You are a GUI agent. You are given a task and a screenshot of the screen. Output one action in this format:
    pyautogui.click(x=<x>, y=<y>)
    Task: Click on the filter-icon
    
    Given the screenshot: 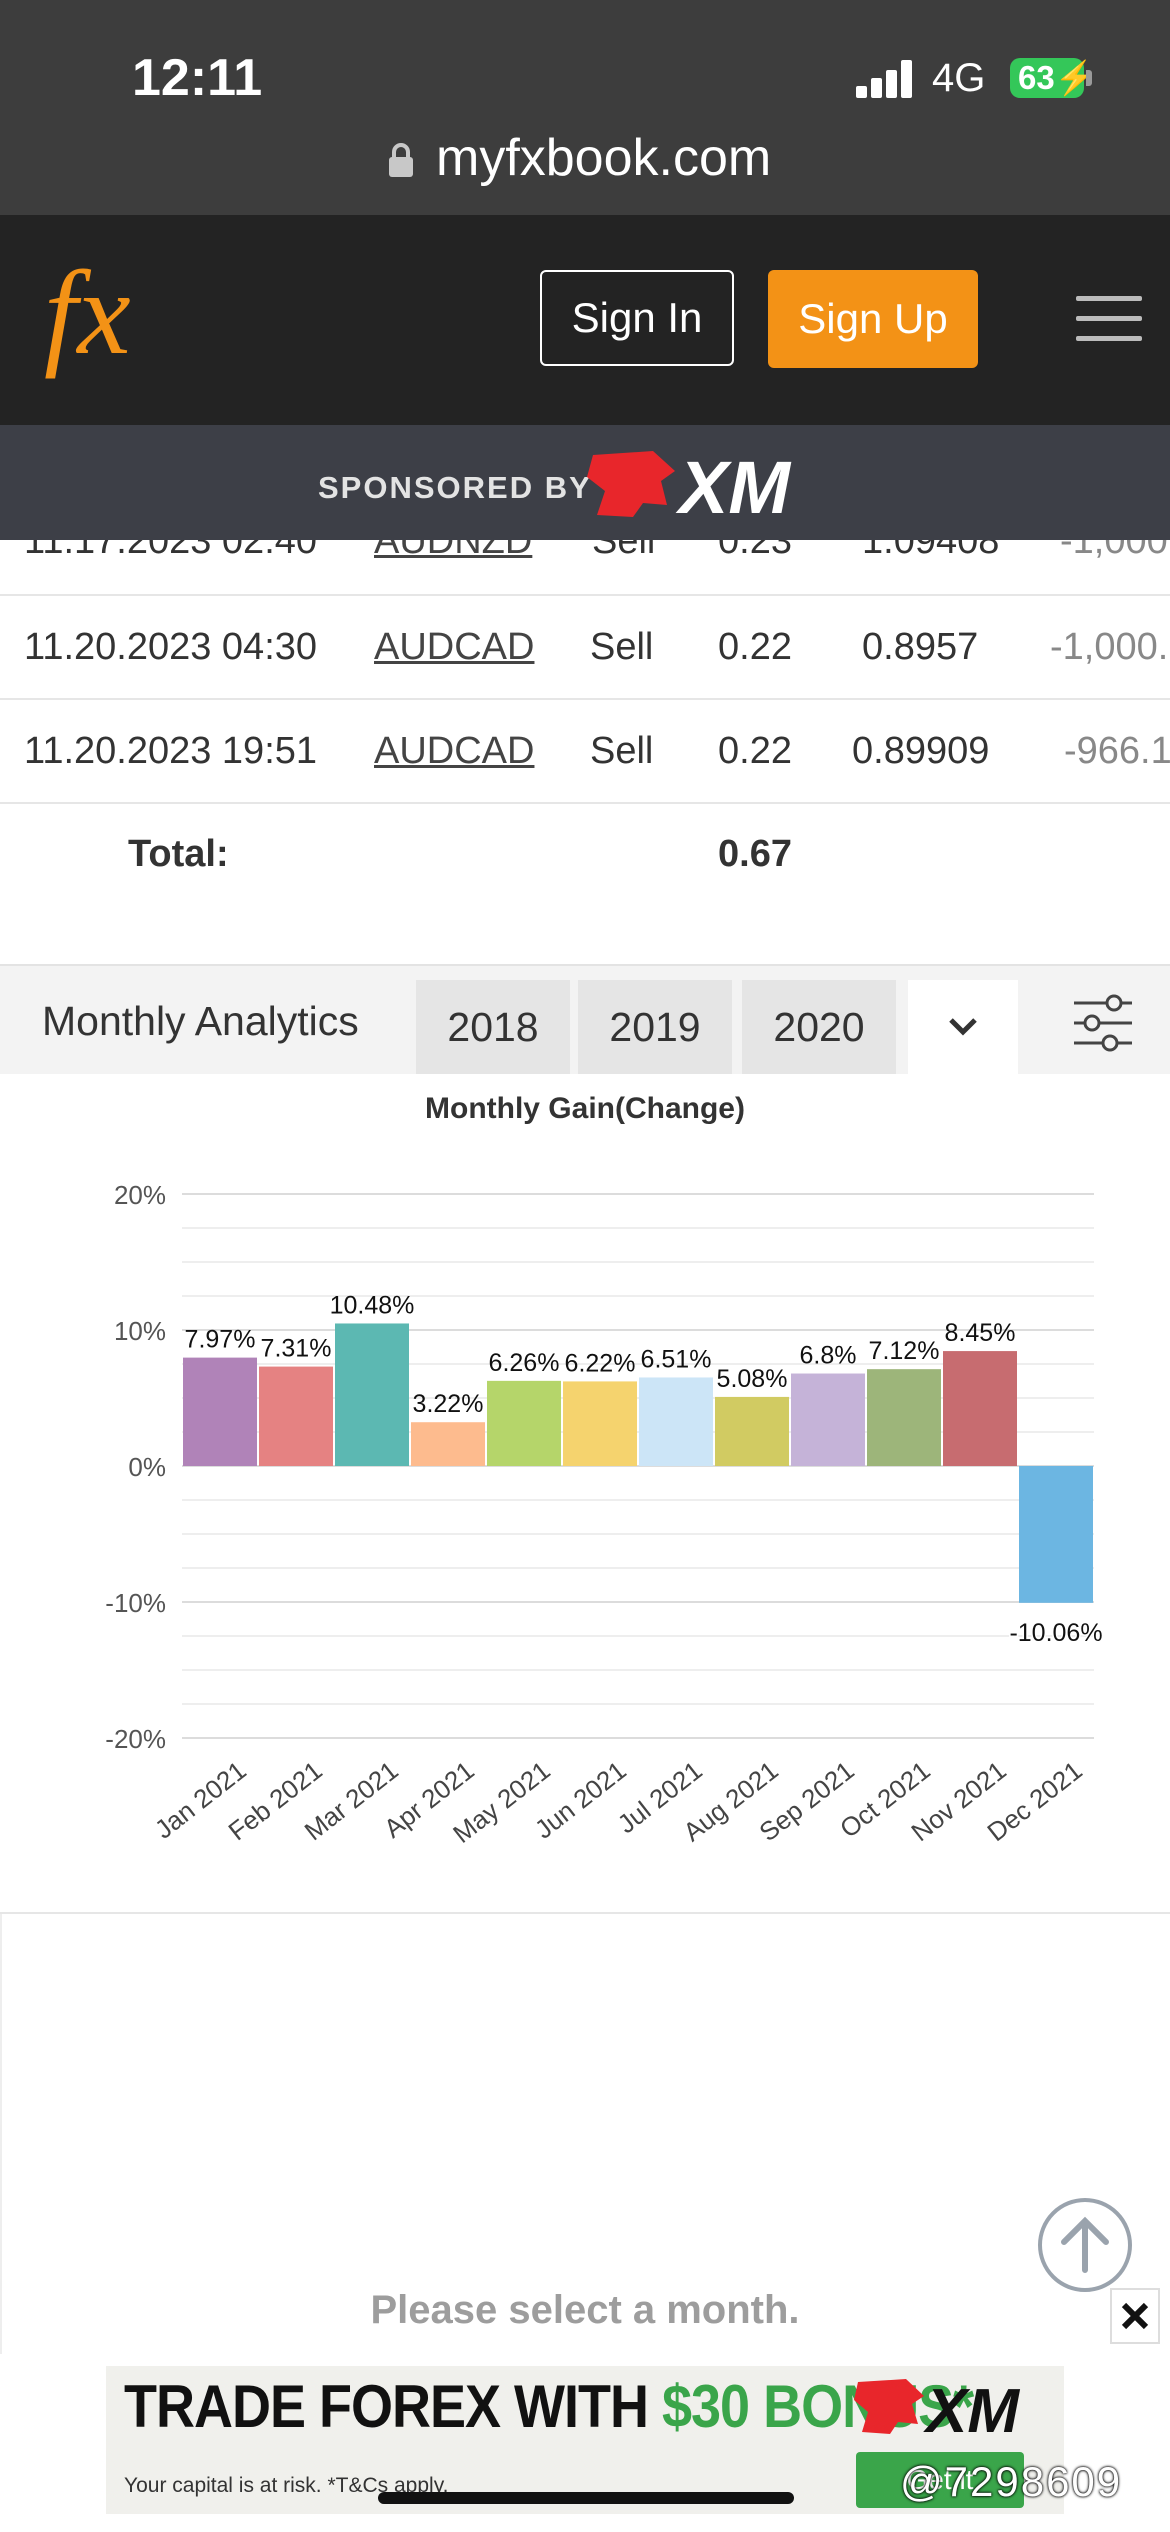 What is the action you would take?
    pyautogui.click(x=1103, y=1023)
    